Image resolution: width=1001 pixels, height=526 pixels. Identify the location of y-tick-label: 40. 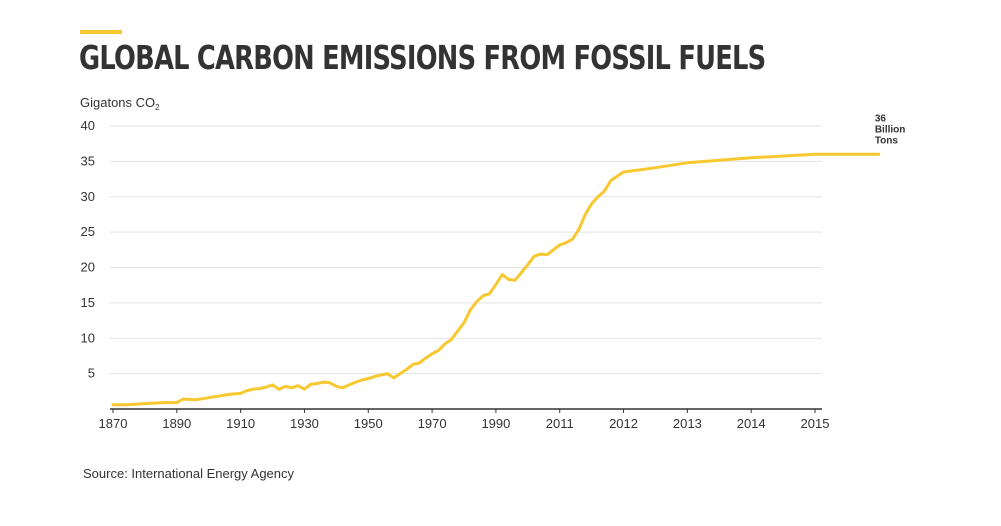
(88, 125).